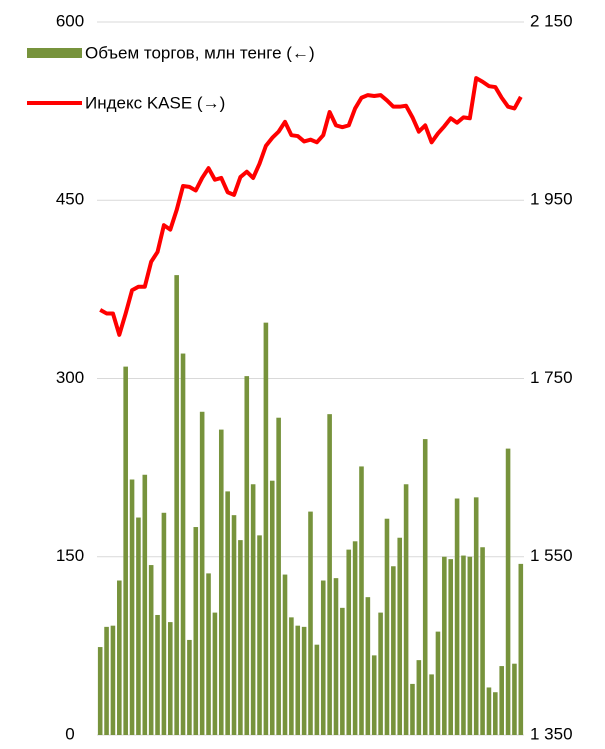  What do you see at coordinates (155, 102) in the screenshot?
I see `legend-label: Индекс KASE (→)` at bounding box center [155, 102].